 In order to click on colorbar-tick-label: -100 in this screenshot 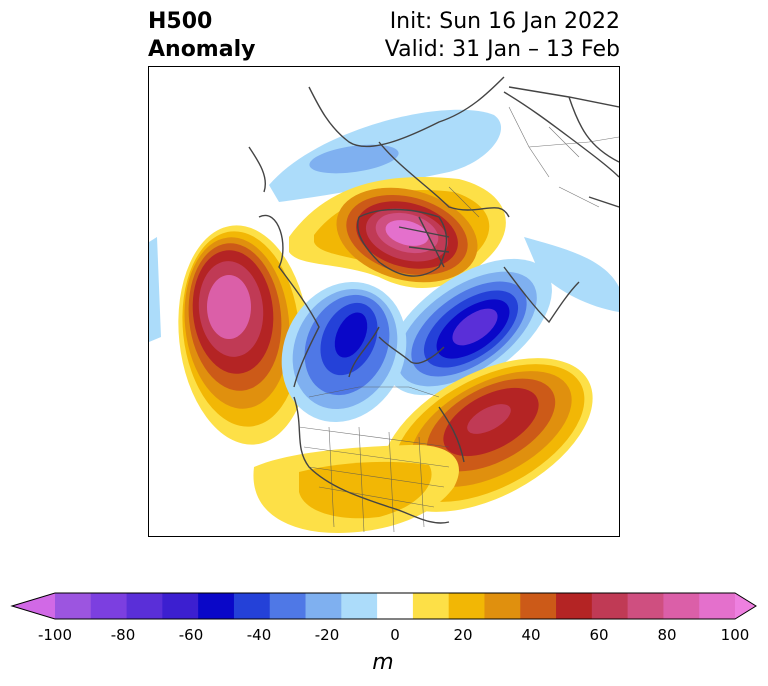, I will do `click(55, 635)`.